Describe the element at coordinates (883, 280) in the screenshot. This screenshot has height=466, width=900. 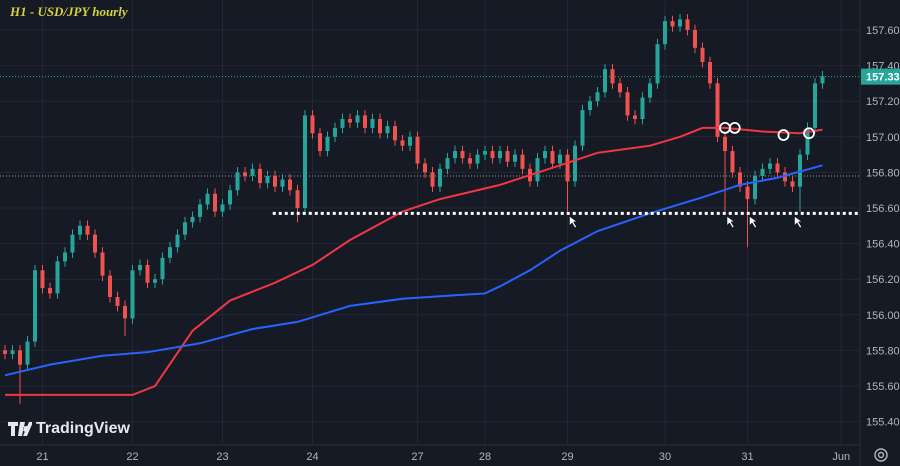
I see `y-tick-label: 156.200` at that location.